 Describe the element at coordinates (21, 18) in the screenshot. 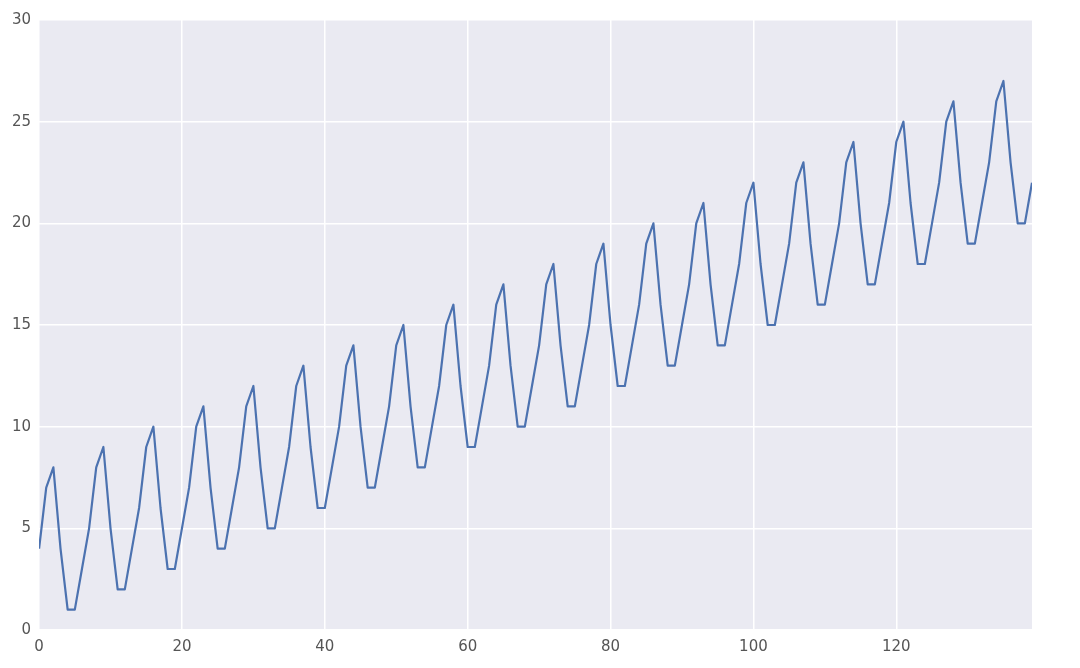

I see `y-tick-label: 30` at that location.